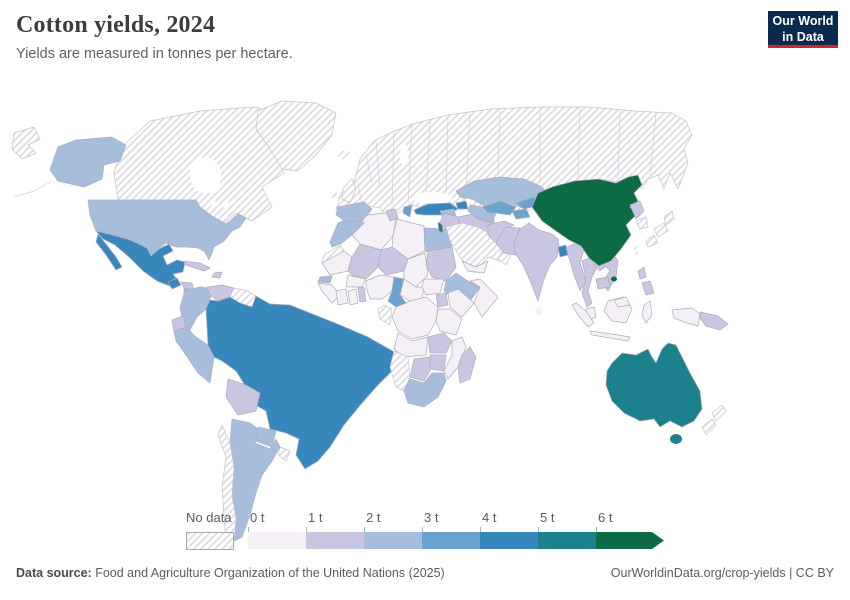 The height and width of the screenshot is (600, 850). Describe the element at coordinates (636, 251) in the screenshot. I see `country-taiwan` at that location.